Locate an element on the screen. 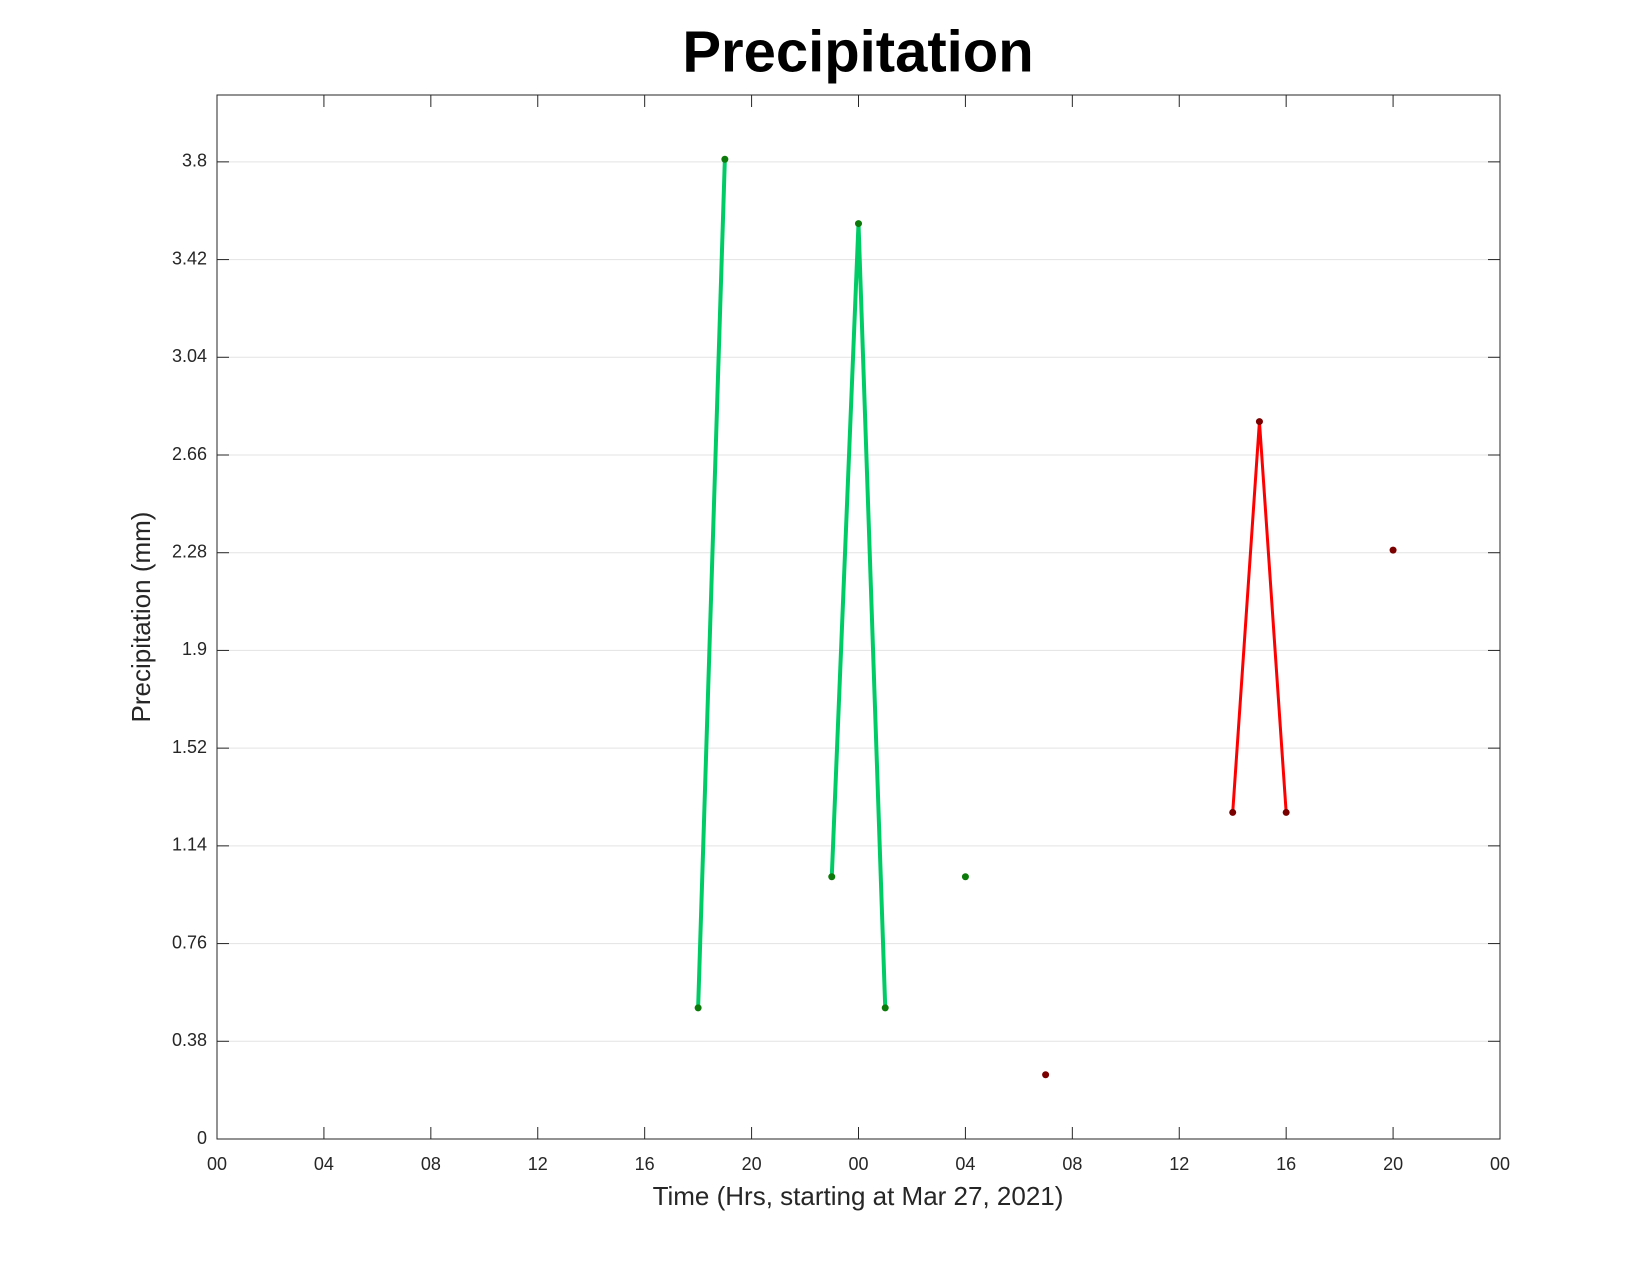  y-tick-label: 3.04 is located at coordinates (189, 356).